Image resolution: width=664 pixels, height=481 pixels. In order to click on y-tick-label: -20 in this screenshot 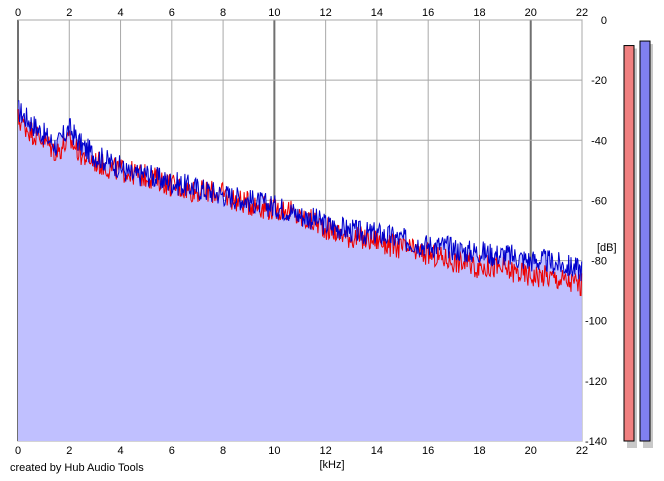, I will do `click(599, 81)`.